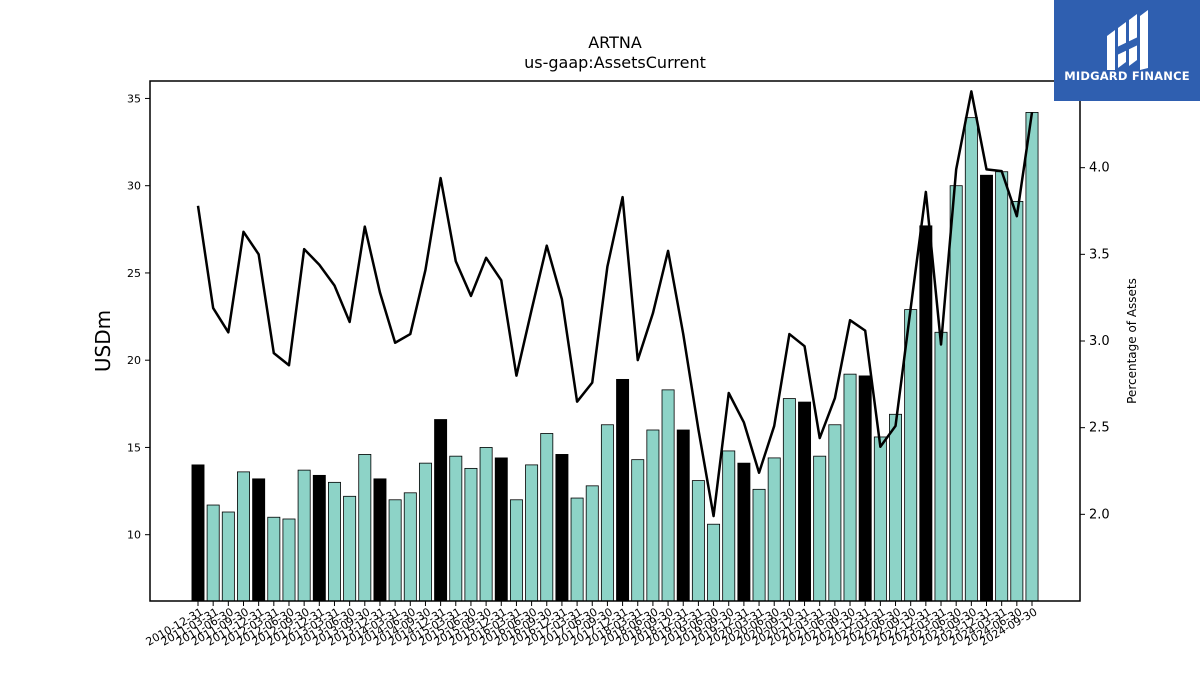  What do you see at coordinates (1127, 76) in the screenshot?
I see `logo-text: MIDGARD FINANCE` at bounding box center [1127, 76].